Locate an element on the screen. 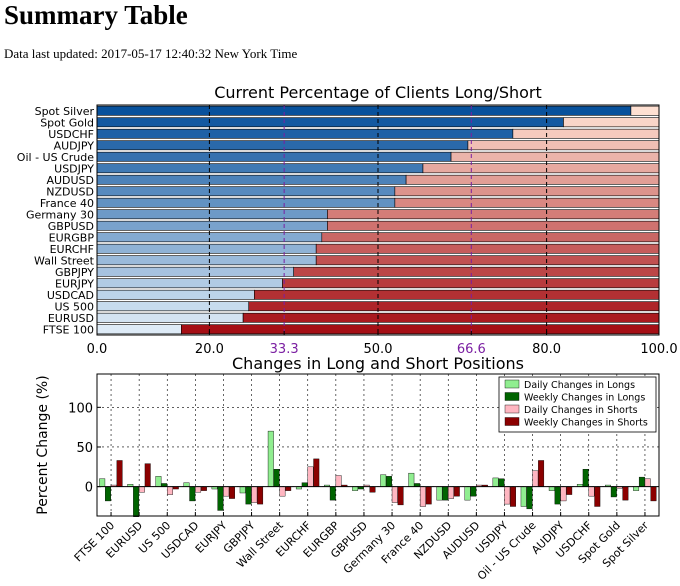 The width and height of the screenshot is (680, 586). weekly-changes-in-longs-bar-gbpjpy is located at coordinates (248, 495).